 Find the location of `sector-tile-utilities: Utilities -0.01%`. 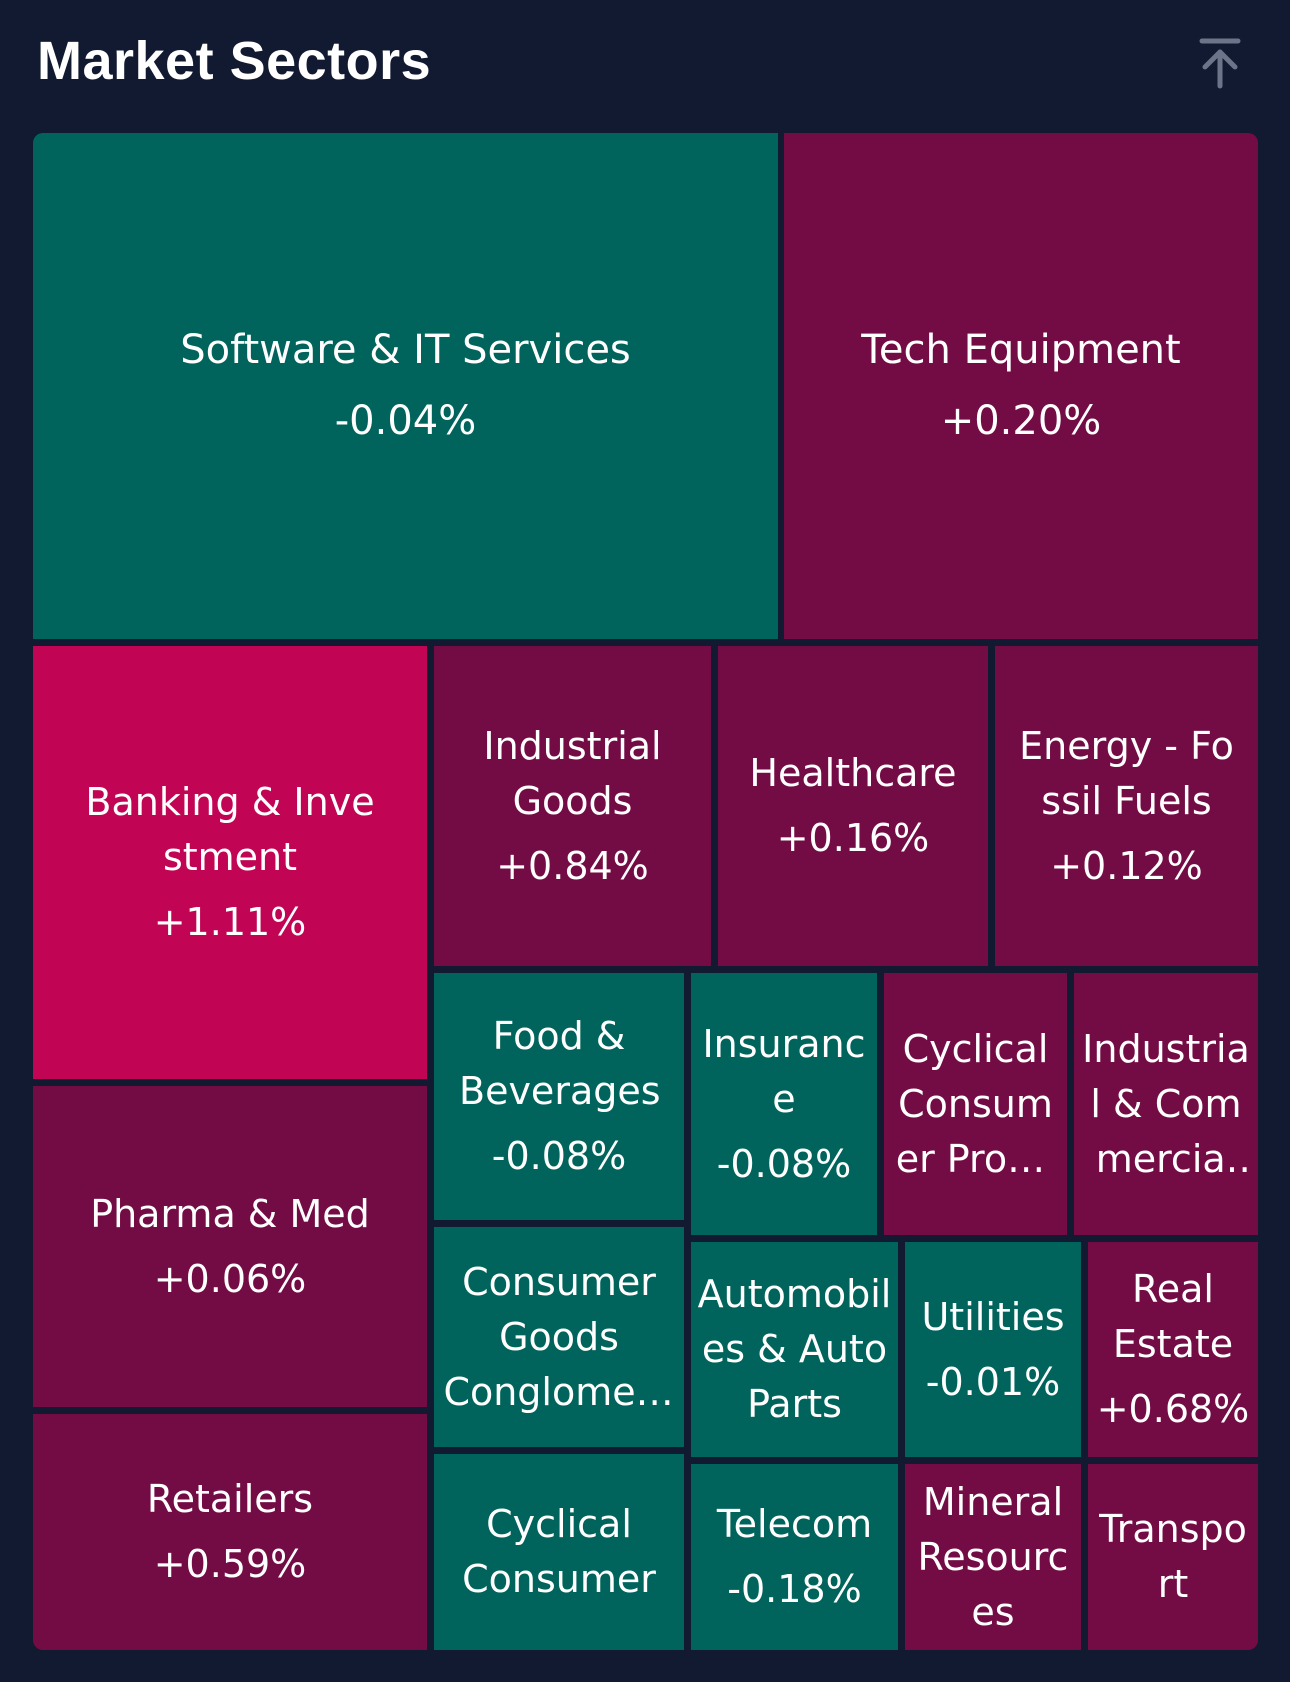

sector-tile-utilities: Utilities -0.01% is located at coordinates (993, 1349).